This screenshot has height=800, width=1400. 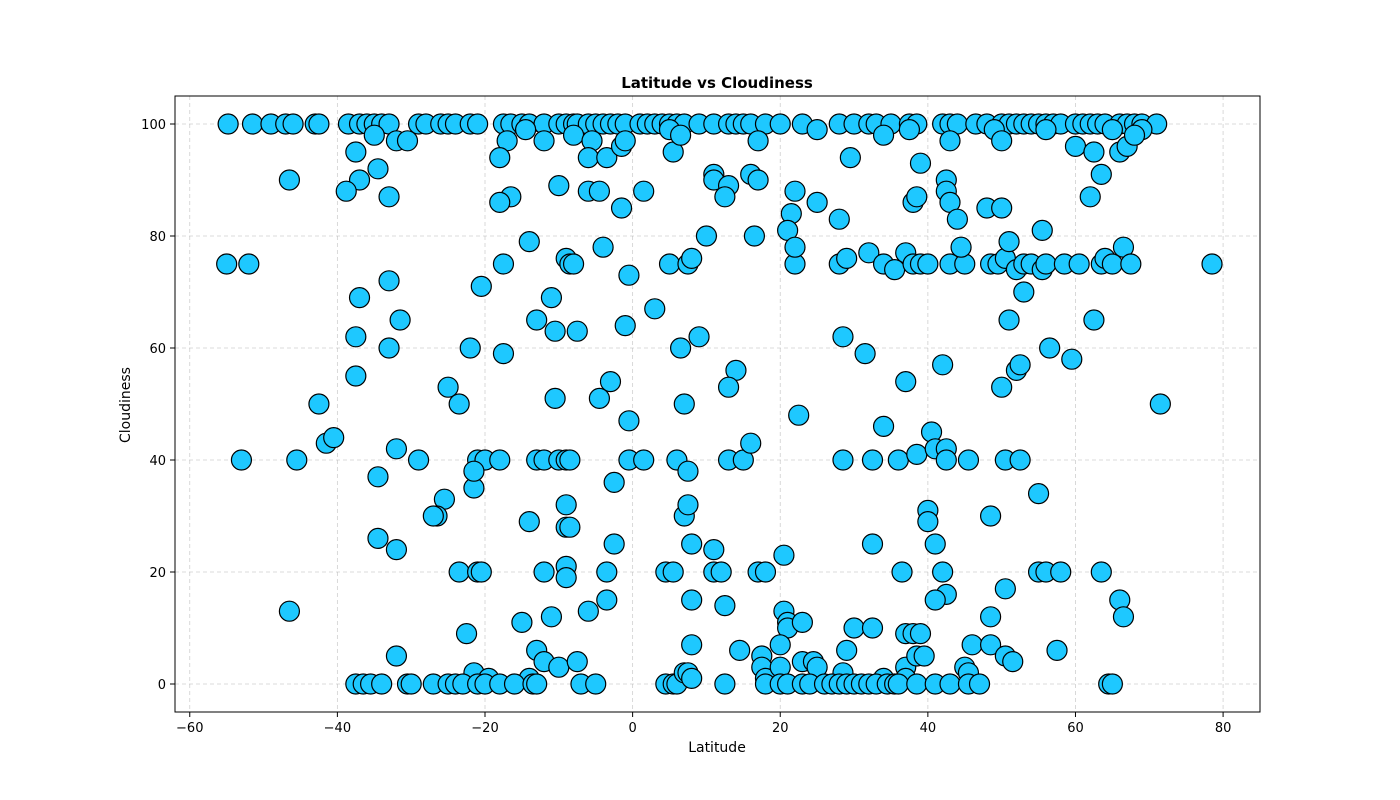 What do you see at coordinates (780, 728) in the screenshot?
I see `x-tick-label: 20` at bounding box center [780, 728].